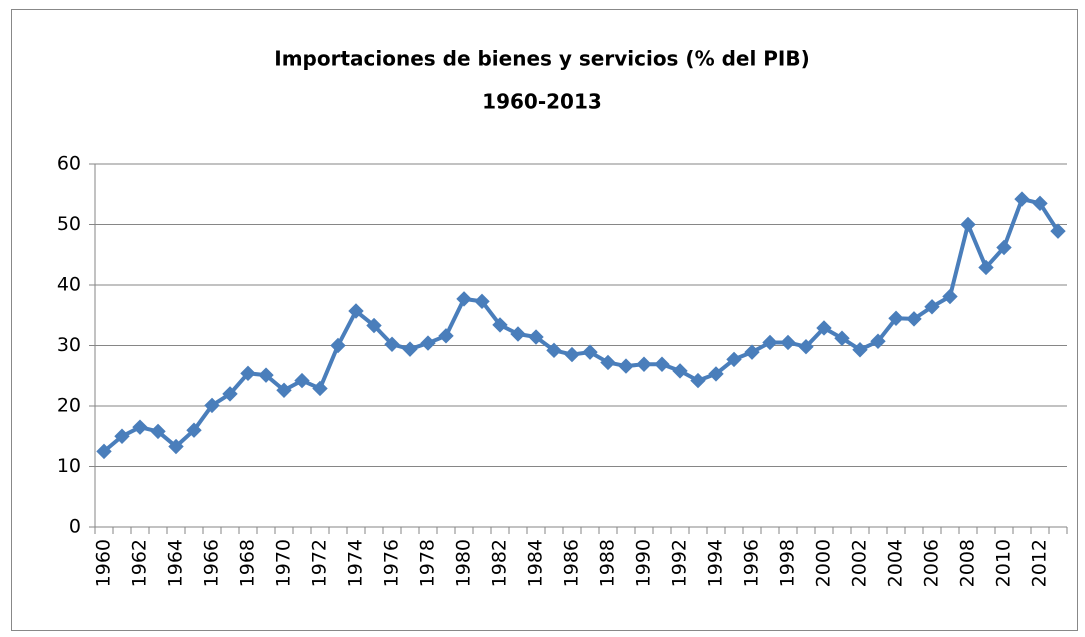  Describe the element at coordinates (69, 164) in the screenshot. I see `y-tick-label: 60` at that location.